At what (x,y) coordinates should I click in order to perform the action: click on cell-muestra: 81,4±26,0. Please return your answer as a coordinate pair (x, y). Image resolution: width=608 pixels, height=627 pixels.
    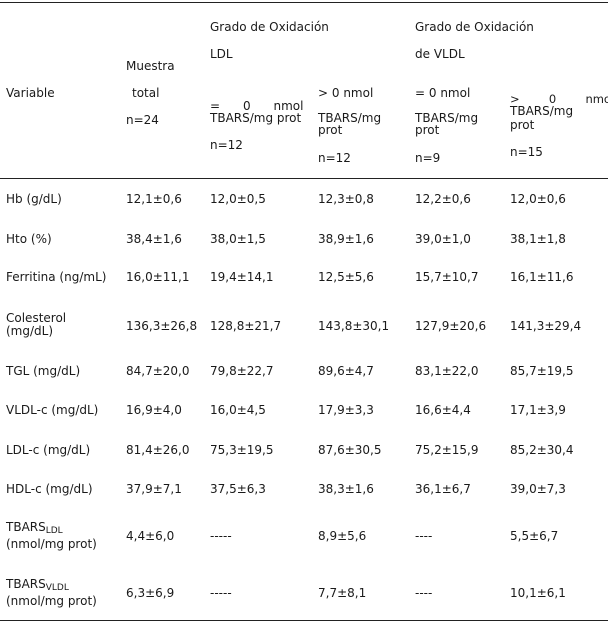
    Looking at the image, I should click on (158, 450).